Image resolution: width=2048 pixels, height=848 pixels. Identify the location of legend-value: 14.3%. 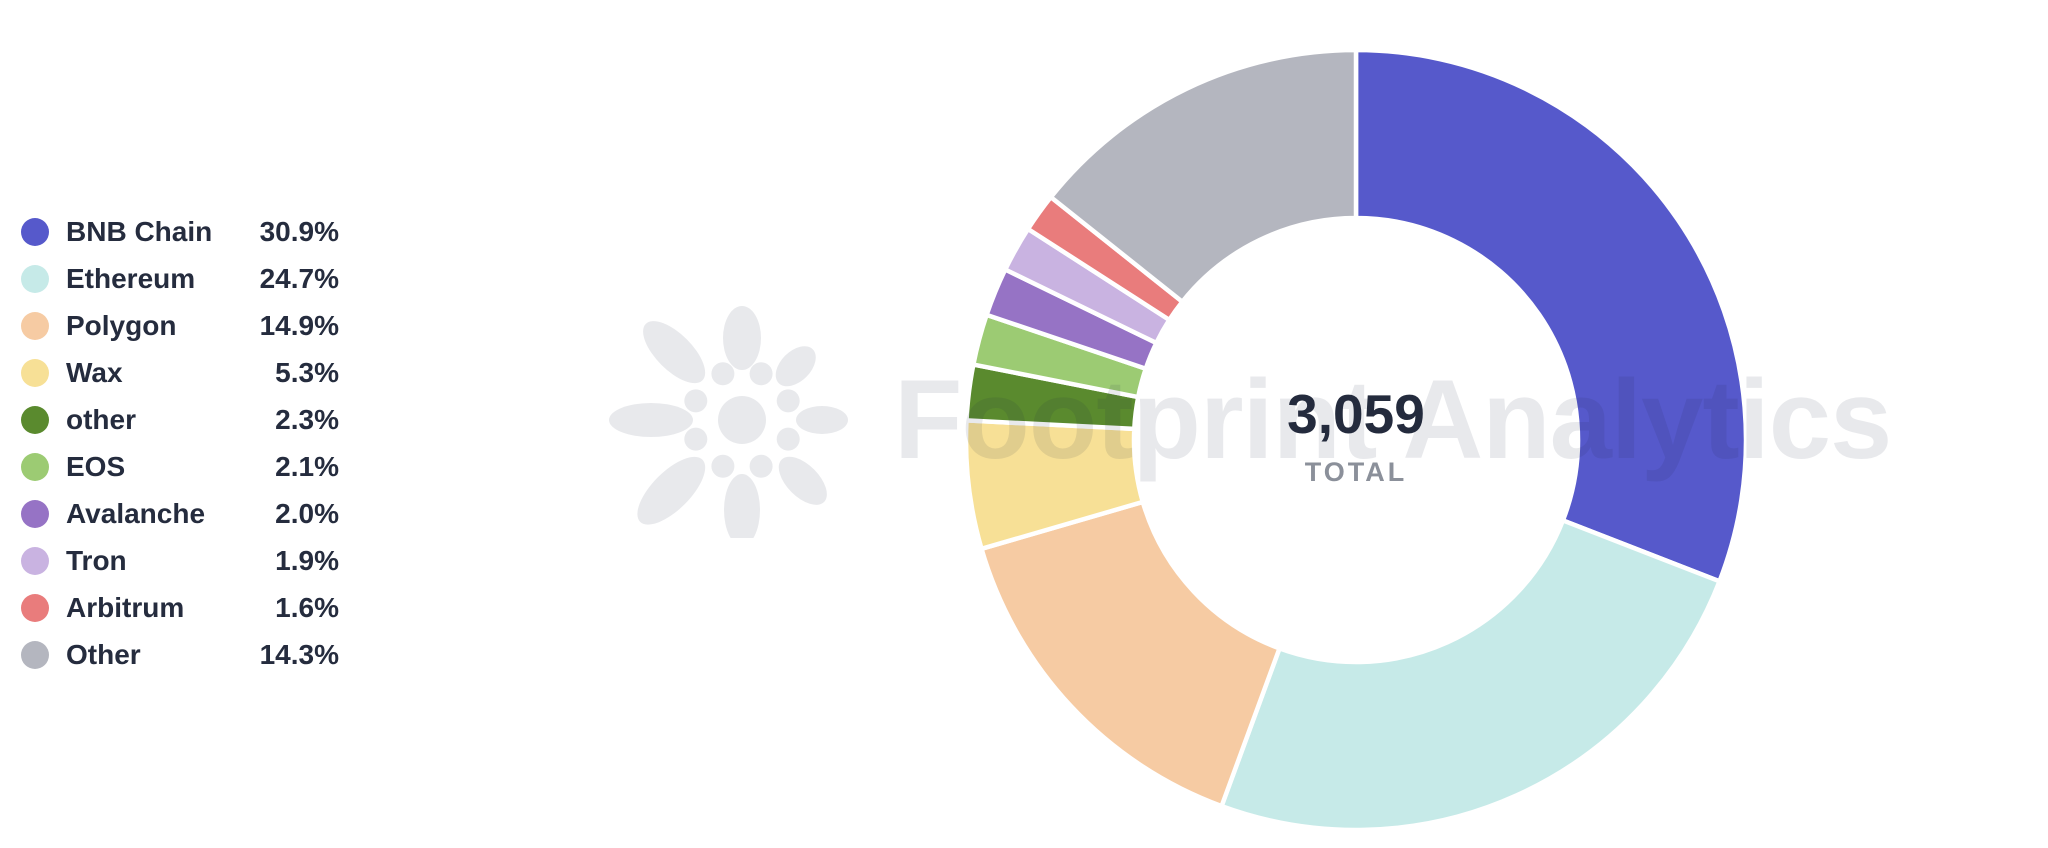
(299, 654).